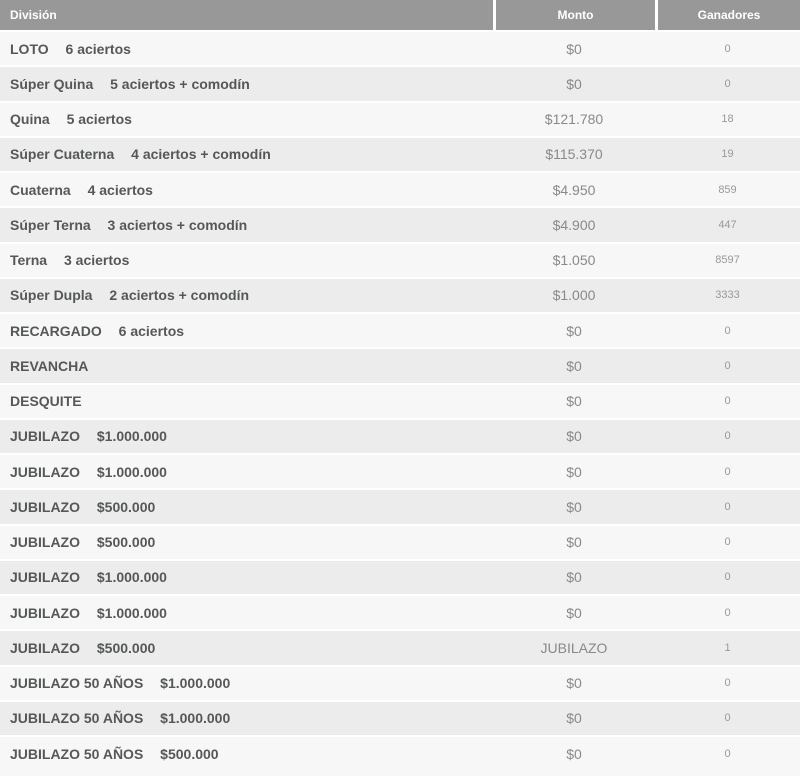 This screenshot has height=776, width=800. What do you see at coordinates (727, 260) in the screenshot?
I see `ganadores-value: 8597` at bounding box center [727, 260].